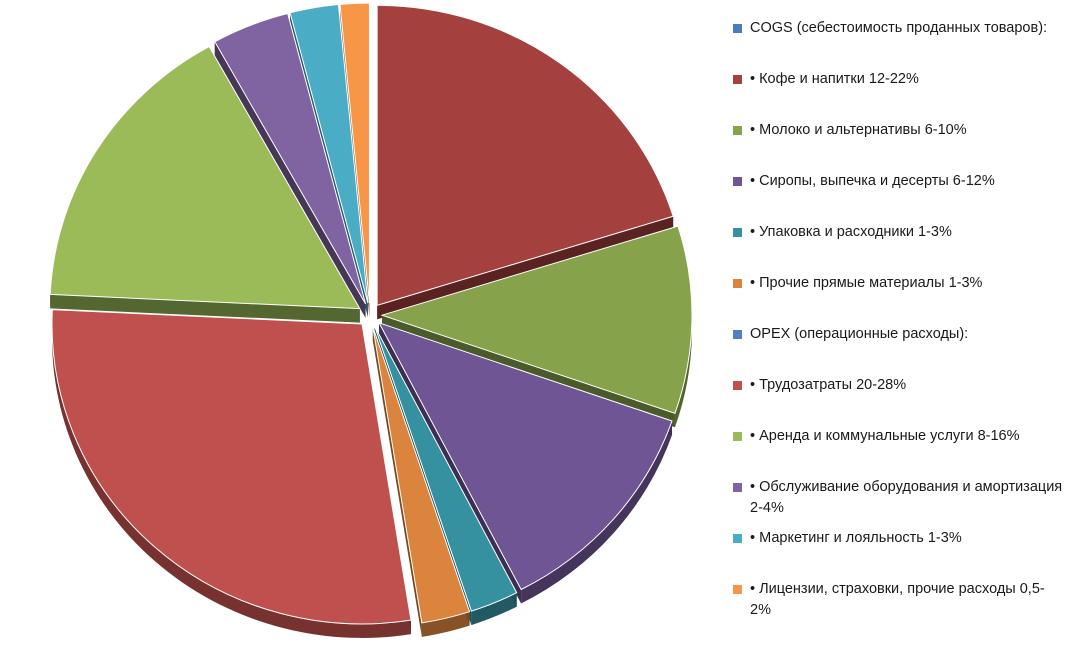  What do you see at coordinates (898, 400) in the screenshot?
I see `legend-item: • Трудозатраты 20-28%` at bounding box center [898, 400].